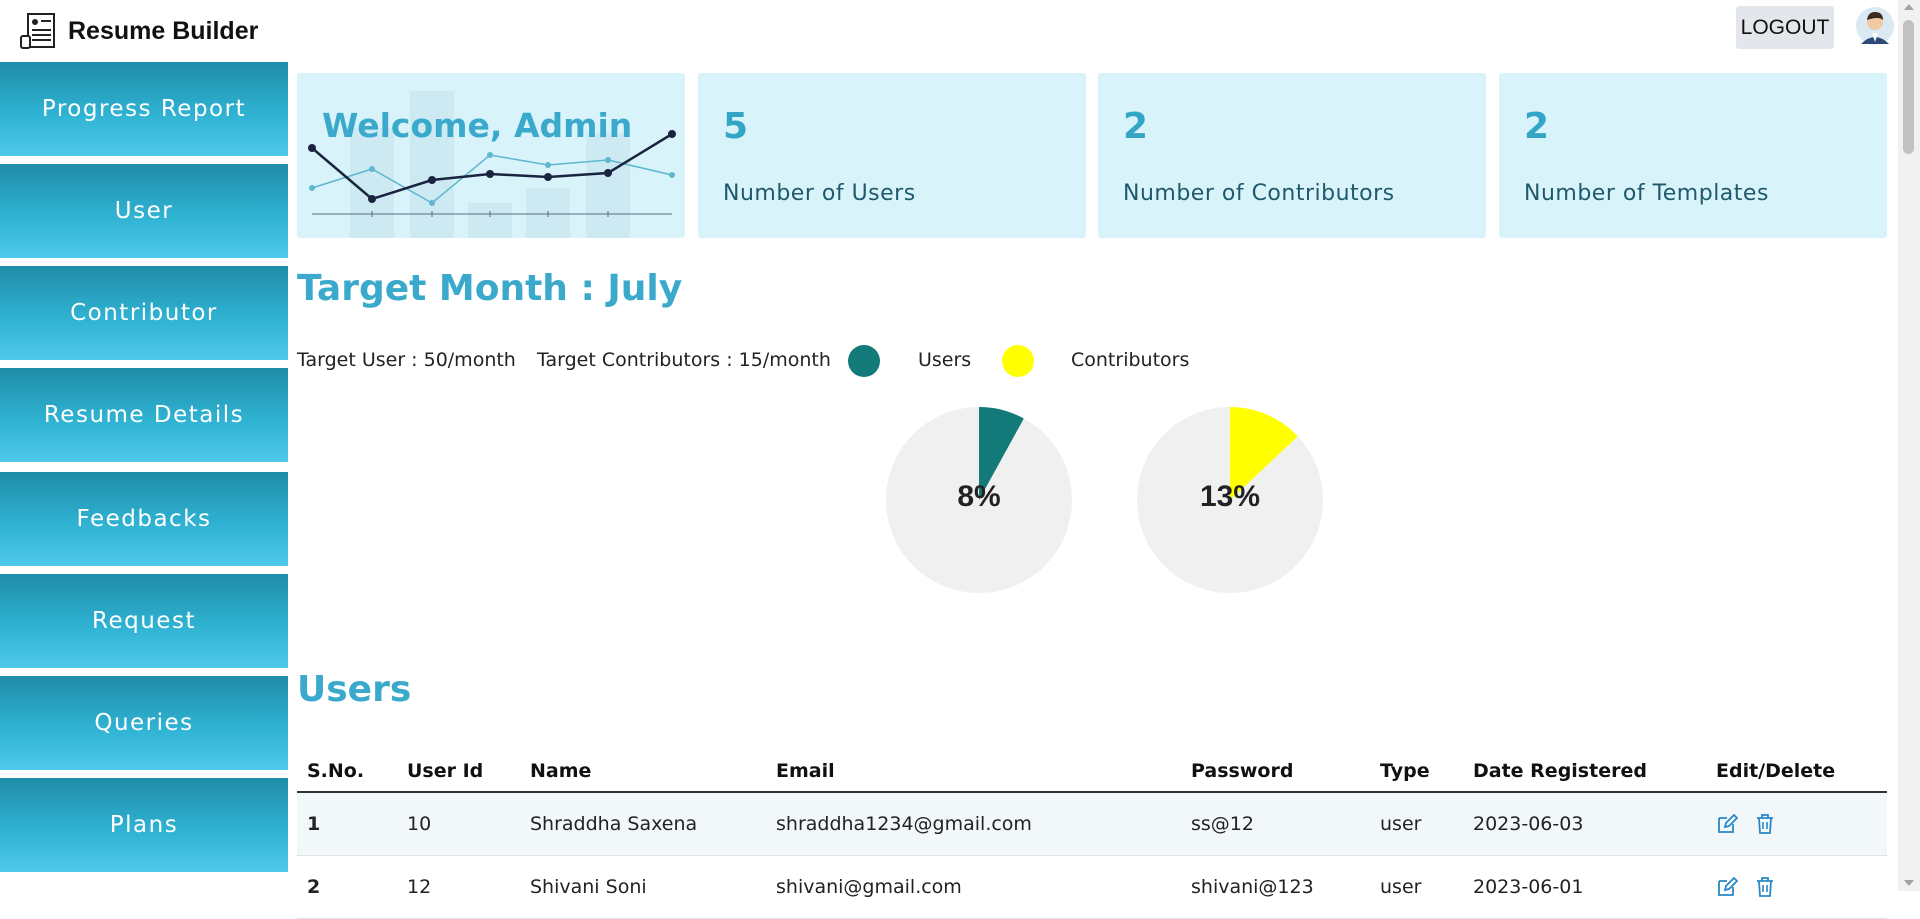  Describe the element at coordinates (1259, 193) in the screenshot. I see `contributors-count-label: Number of Contributors` at that location.